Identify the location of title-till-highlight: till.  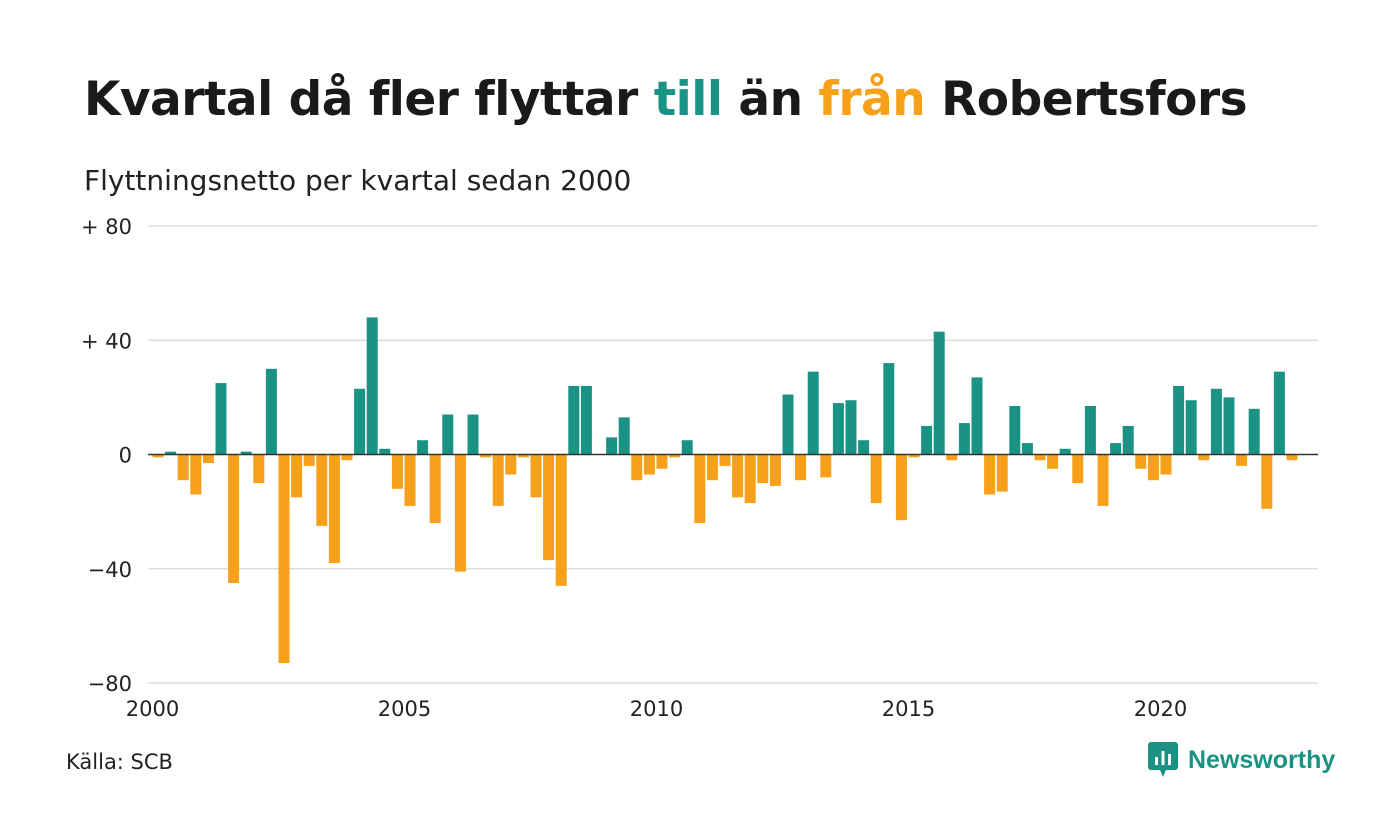
(688, 99).